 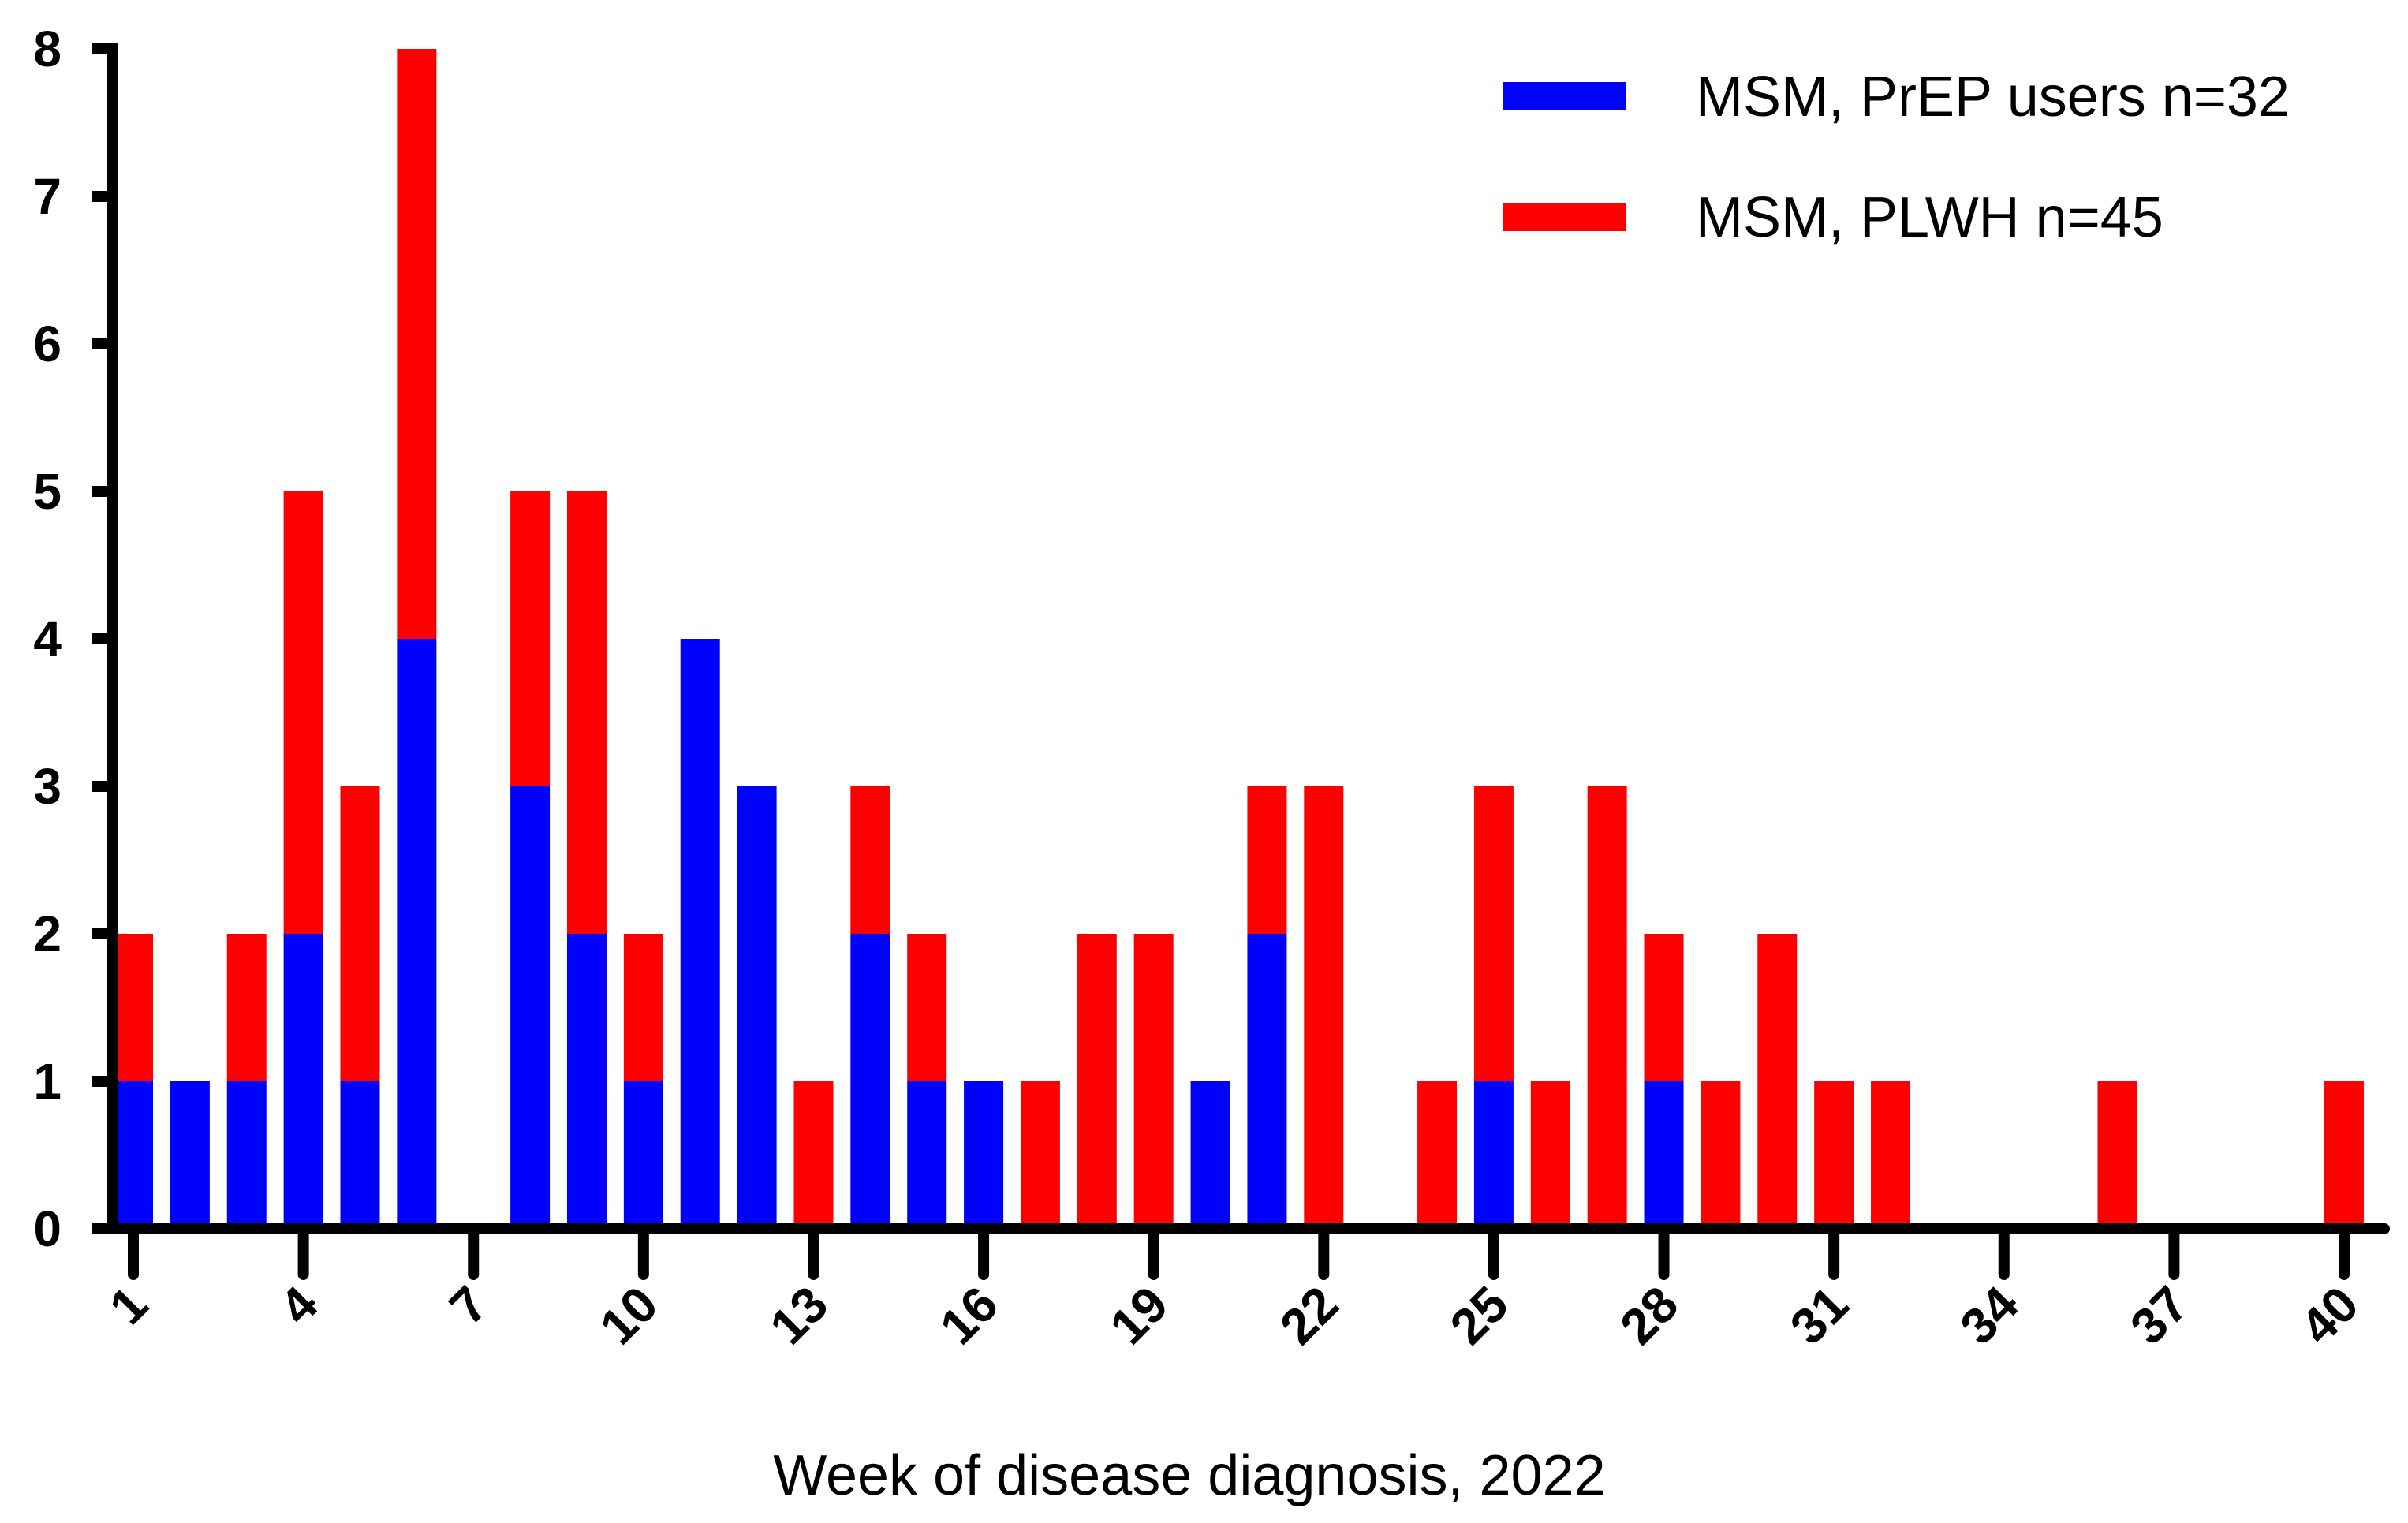 I want to click on legend-label-1: MSM, PrEP users n=32, so click(x=1993, y=97).